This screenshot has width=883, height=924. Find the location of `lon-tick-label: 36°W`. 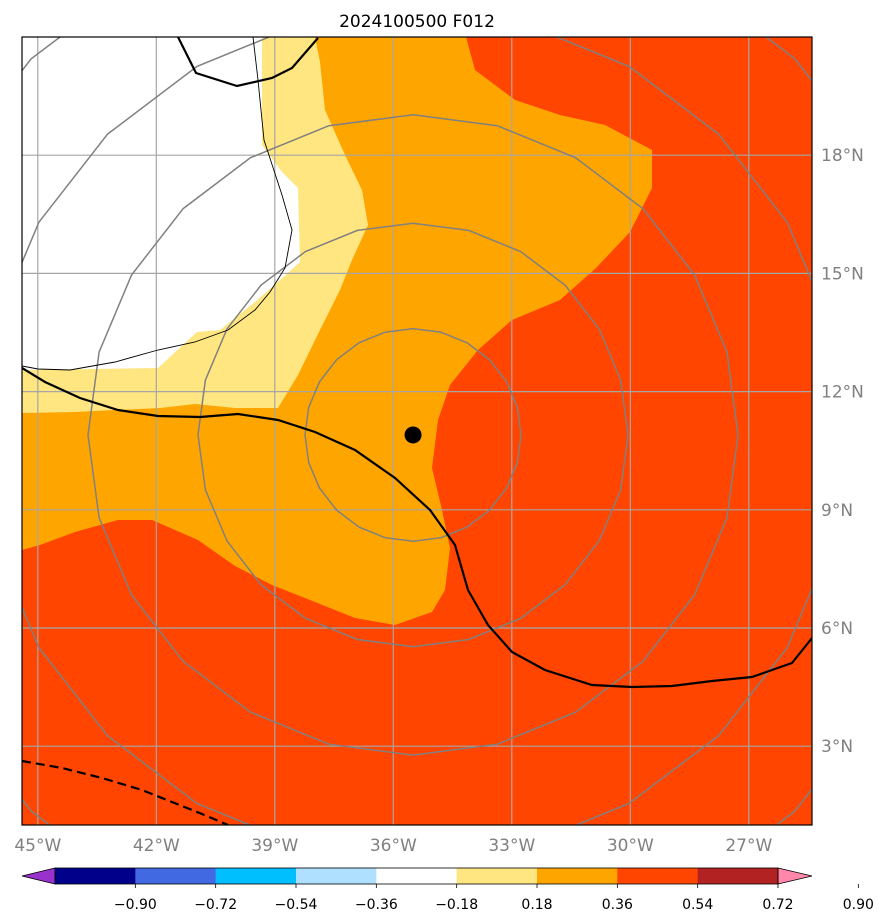

lon-tick-label: 36°W is located at coordinates (393, 846).